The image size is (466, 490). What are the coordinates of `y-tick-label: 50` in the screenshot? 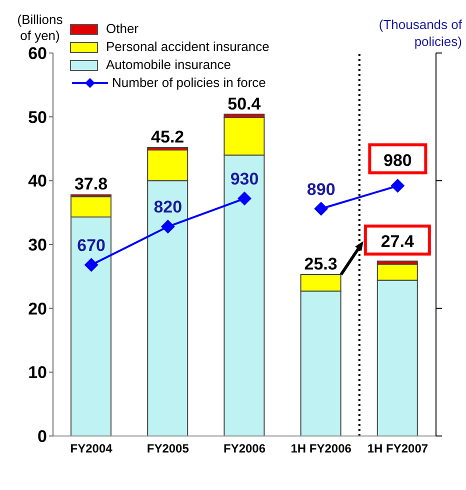 It's located at (37, 117).